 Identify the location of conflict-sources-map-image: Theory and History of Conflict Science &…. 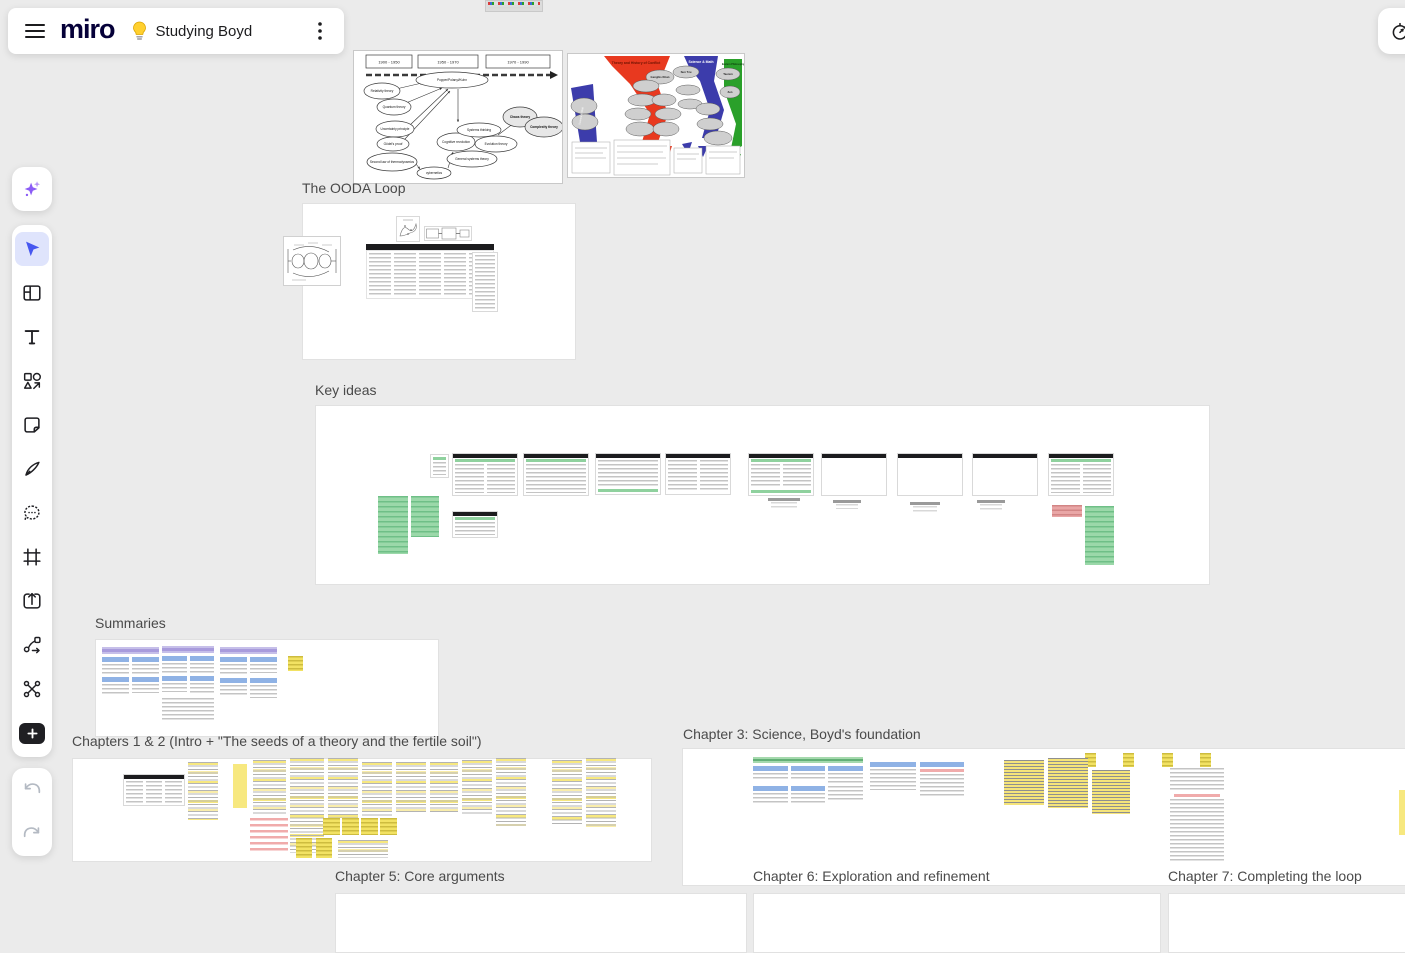
(656, 115).